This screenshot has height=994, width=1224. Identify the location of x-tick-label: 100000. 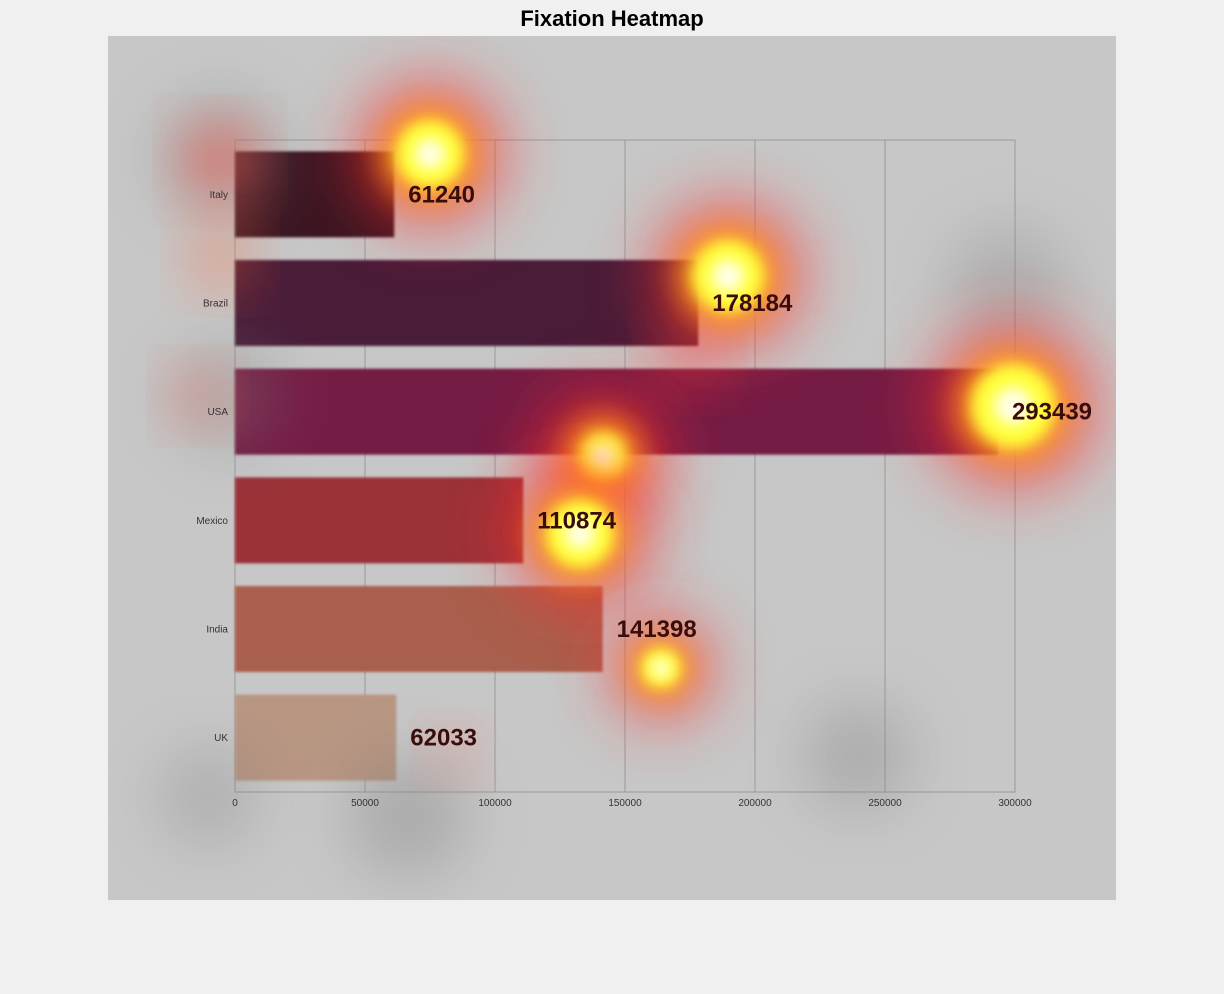
(495, 803).